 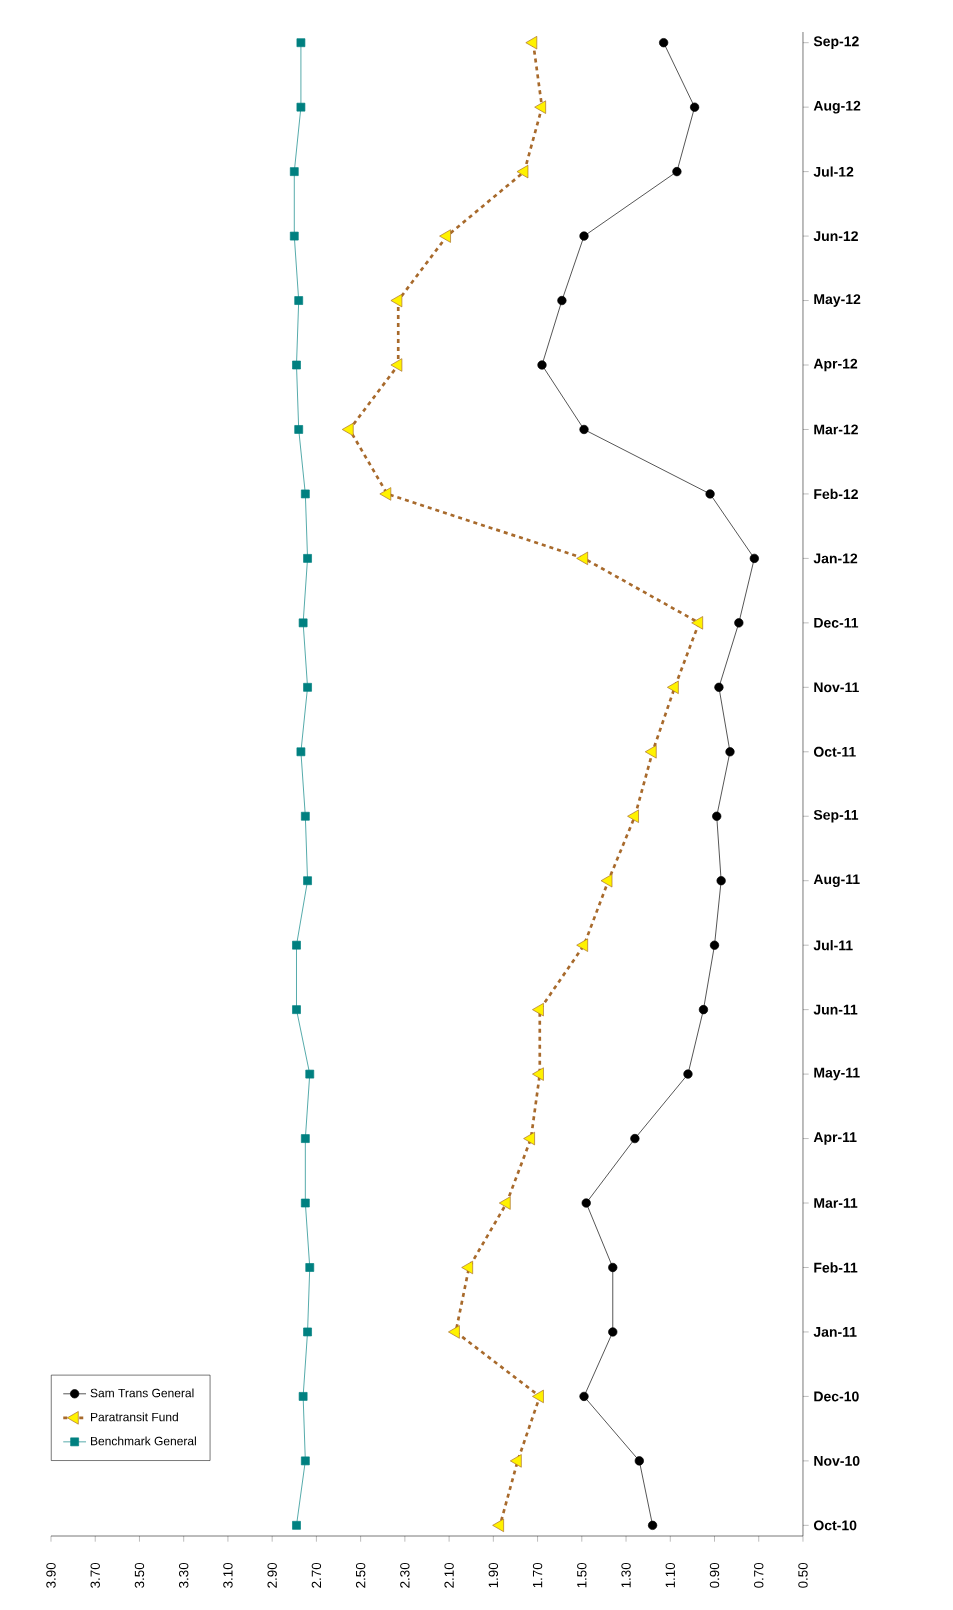 I want to click on y-tick-label: Jul-11, so click(x=833, y=945).